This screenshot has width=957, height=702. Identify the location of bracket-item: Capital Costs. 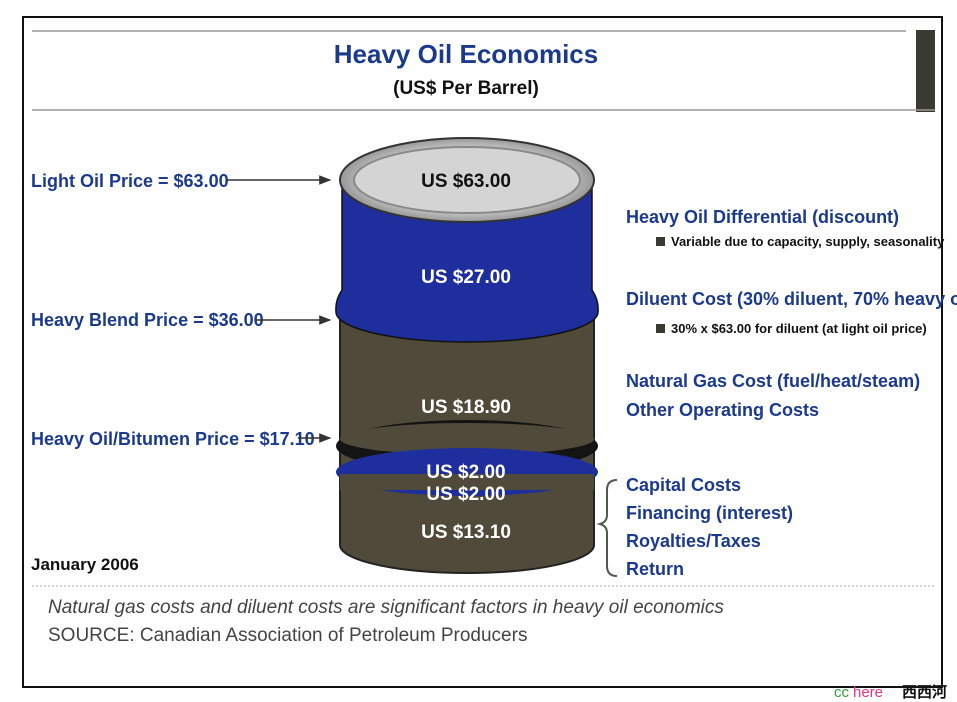
(683, 485).